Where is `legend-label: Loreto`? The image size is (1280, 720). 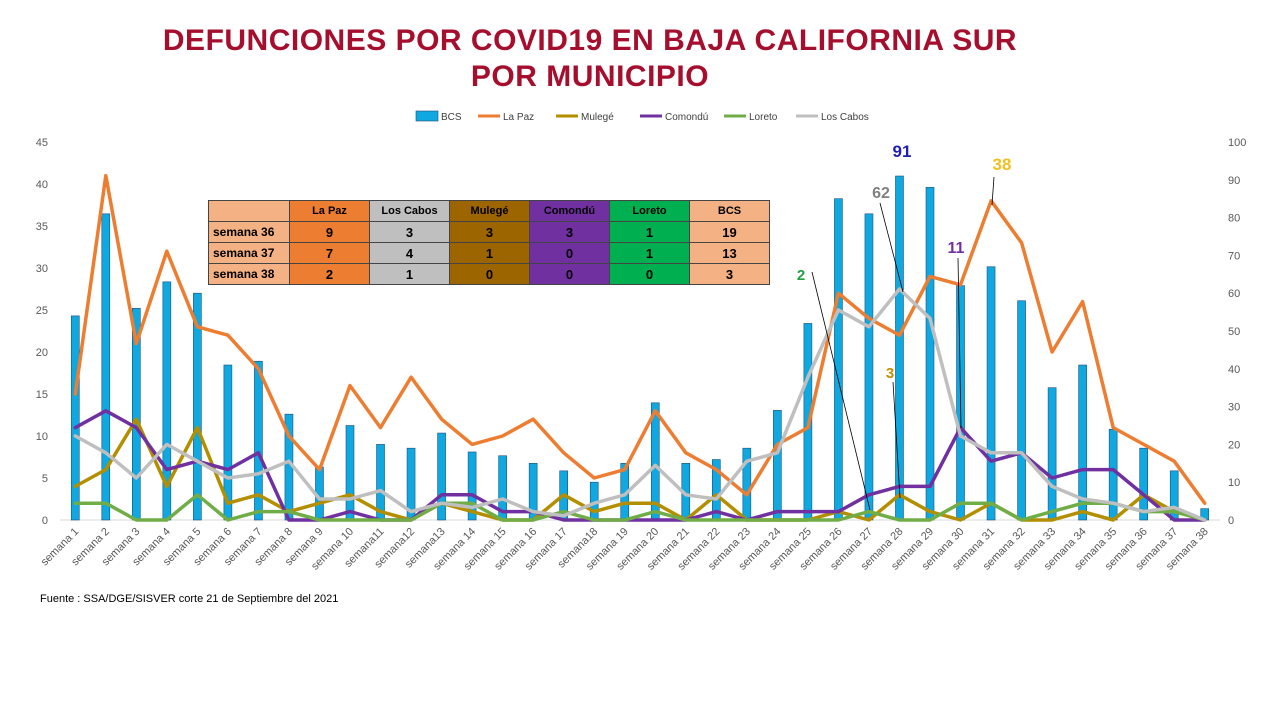 legend-label: Loreto is located at coordinates (763, 117).